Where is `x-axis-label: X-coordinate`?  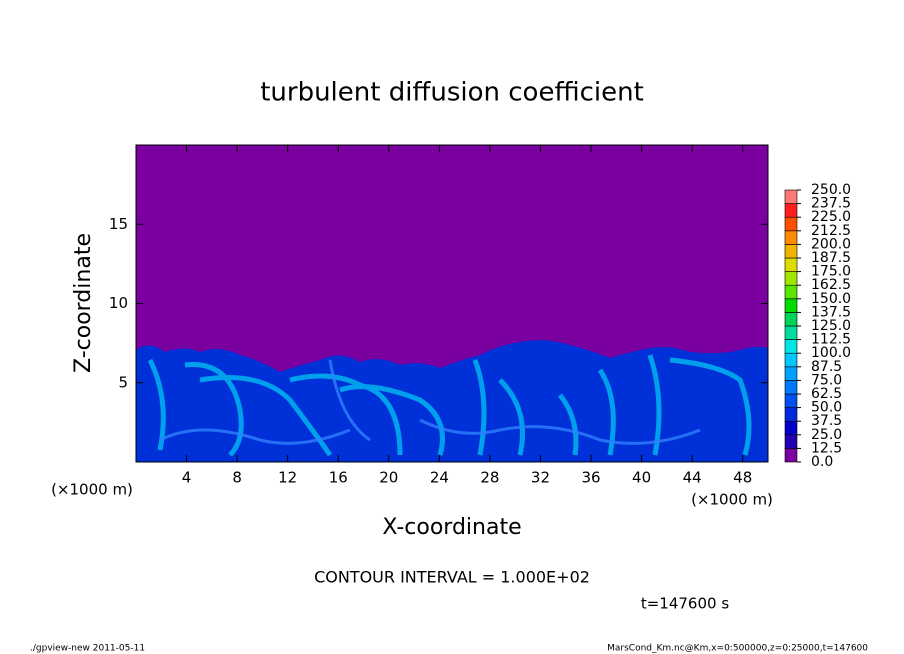 x-axis-label: X-coordinate is located at coordinates (451, 527).